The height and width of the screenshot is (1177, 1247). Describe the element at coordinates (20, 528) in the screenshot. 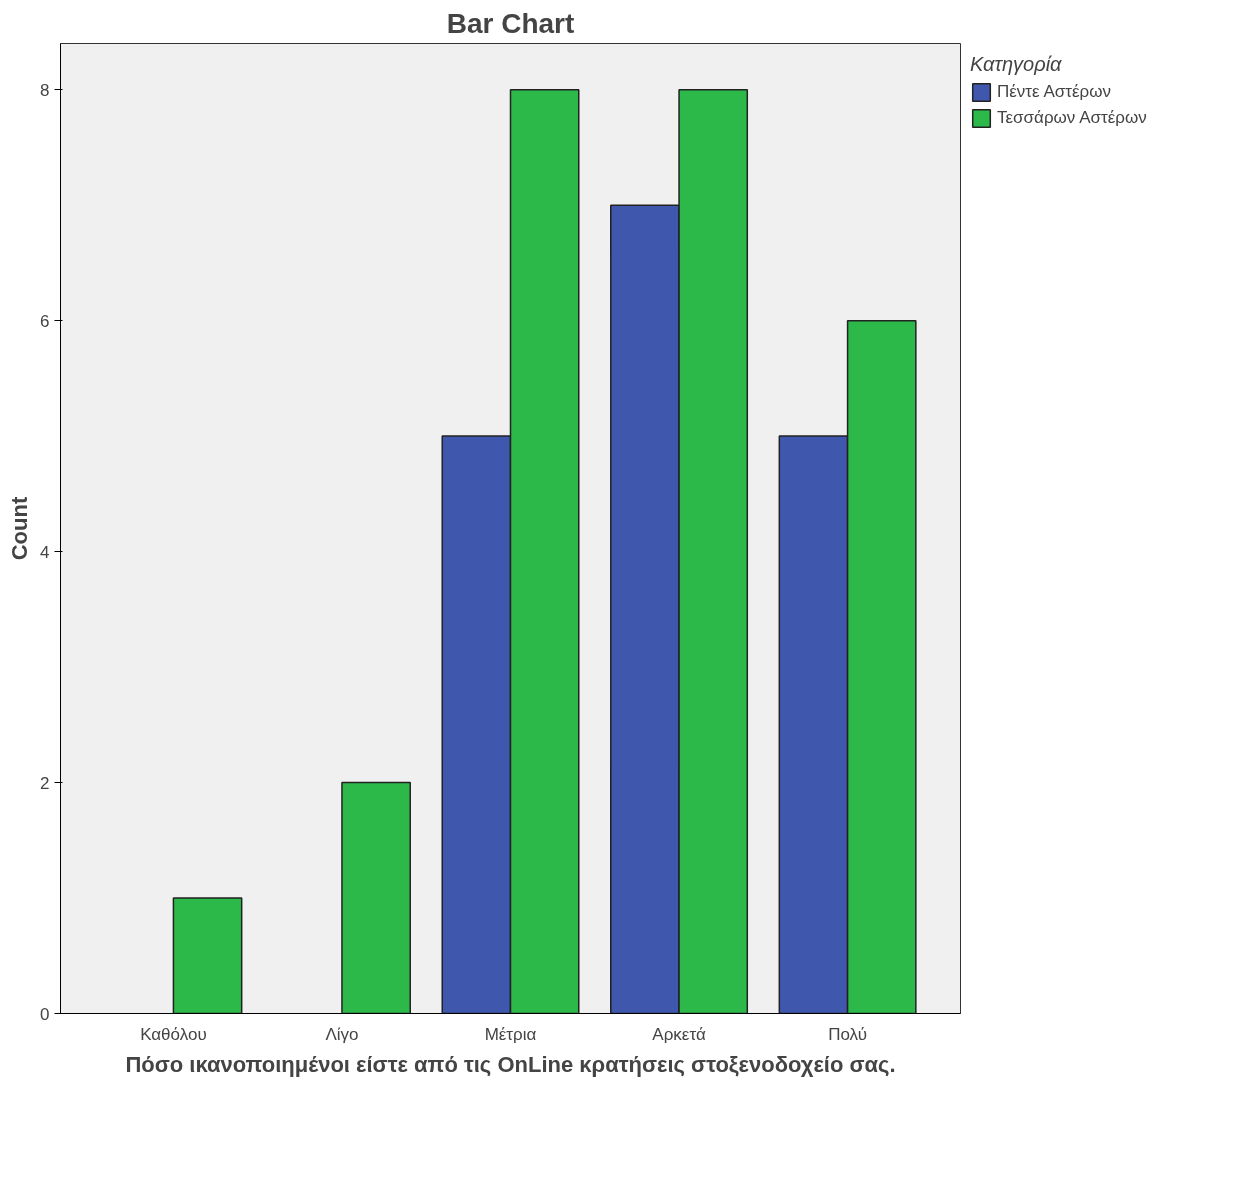

I see `y-axis-title: Count` at that location.